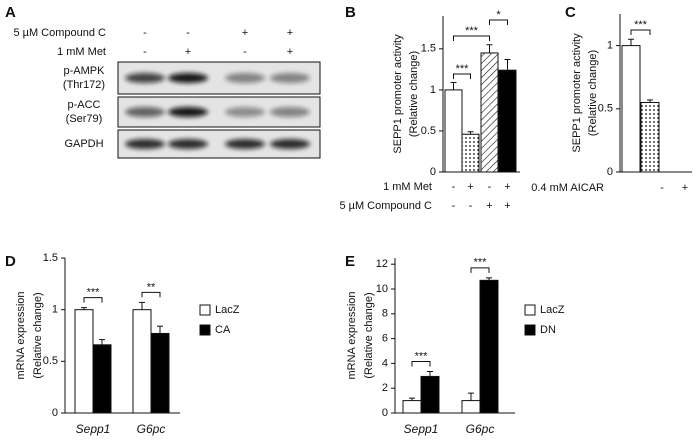 Image resolution: width=700 pixels, height=440 pixels. What do you see at coordinates (10, 12) in the screenshot?
I see `panel-letter: A` at bounding box center [10, 12].